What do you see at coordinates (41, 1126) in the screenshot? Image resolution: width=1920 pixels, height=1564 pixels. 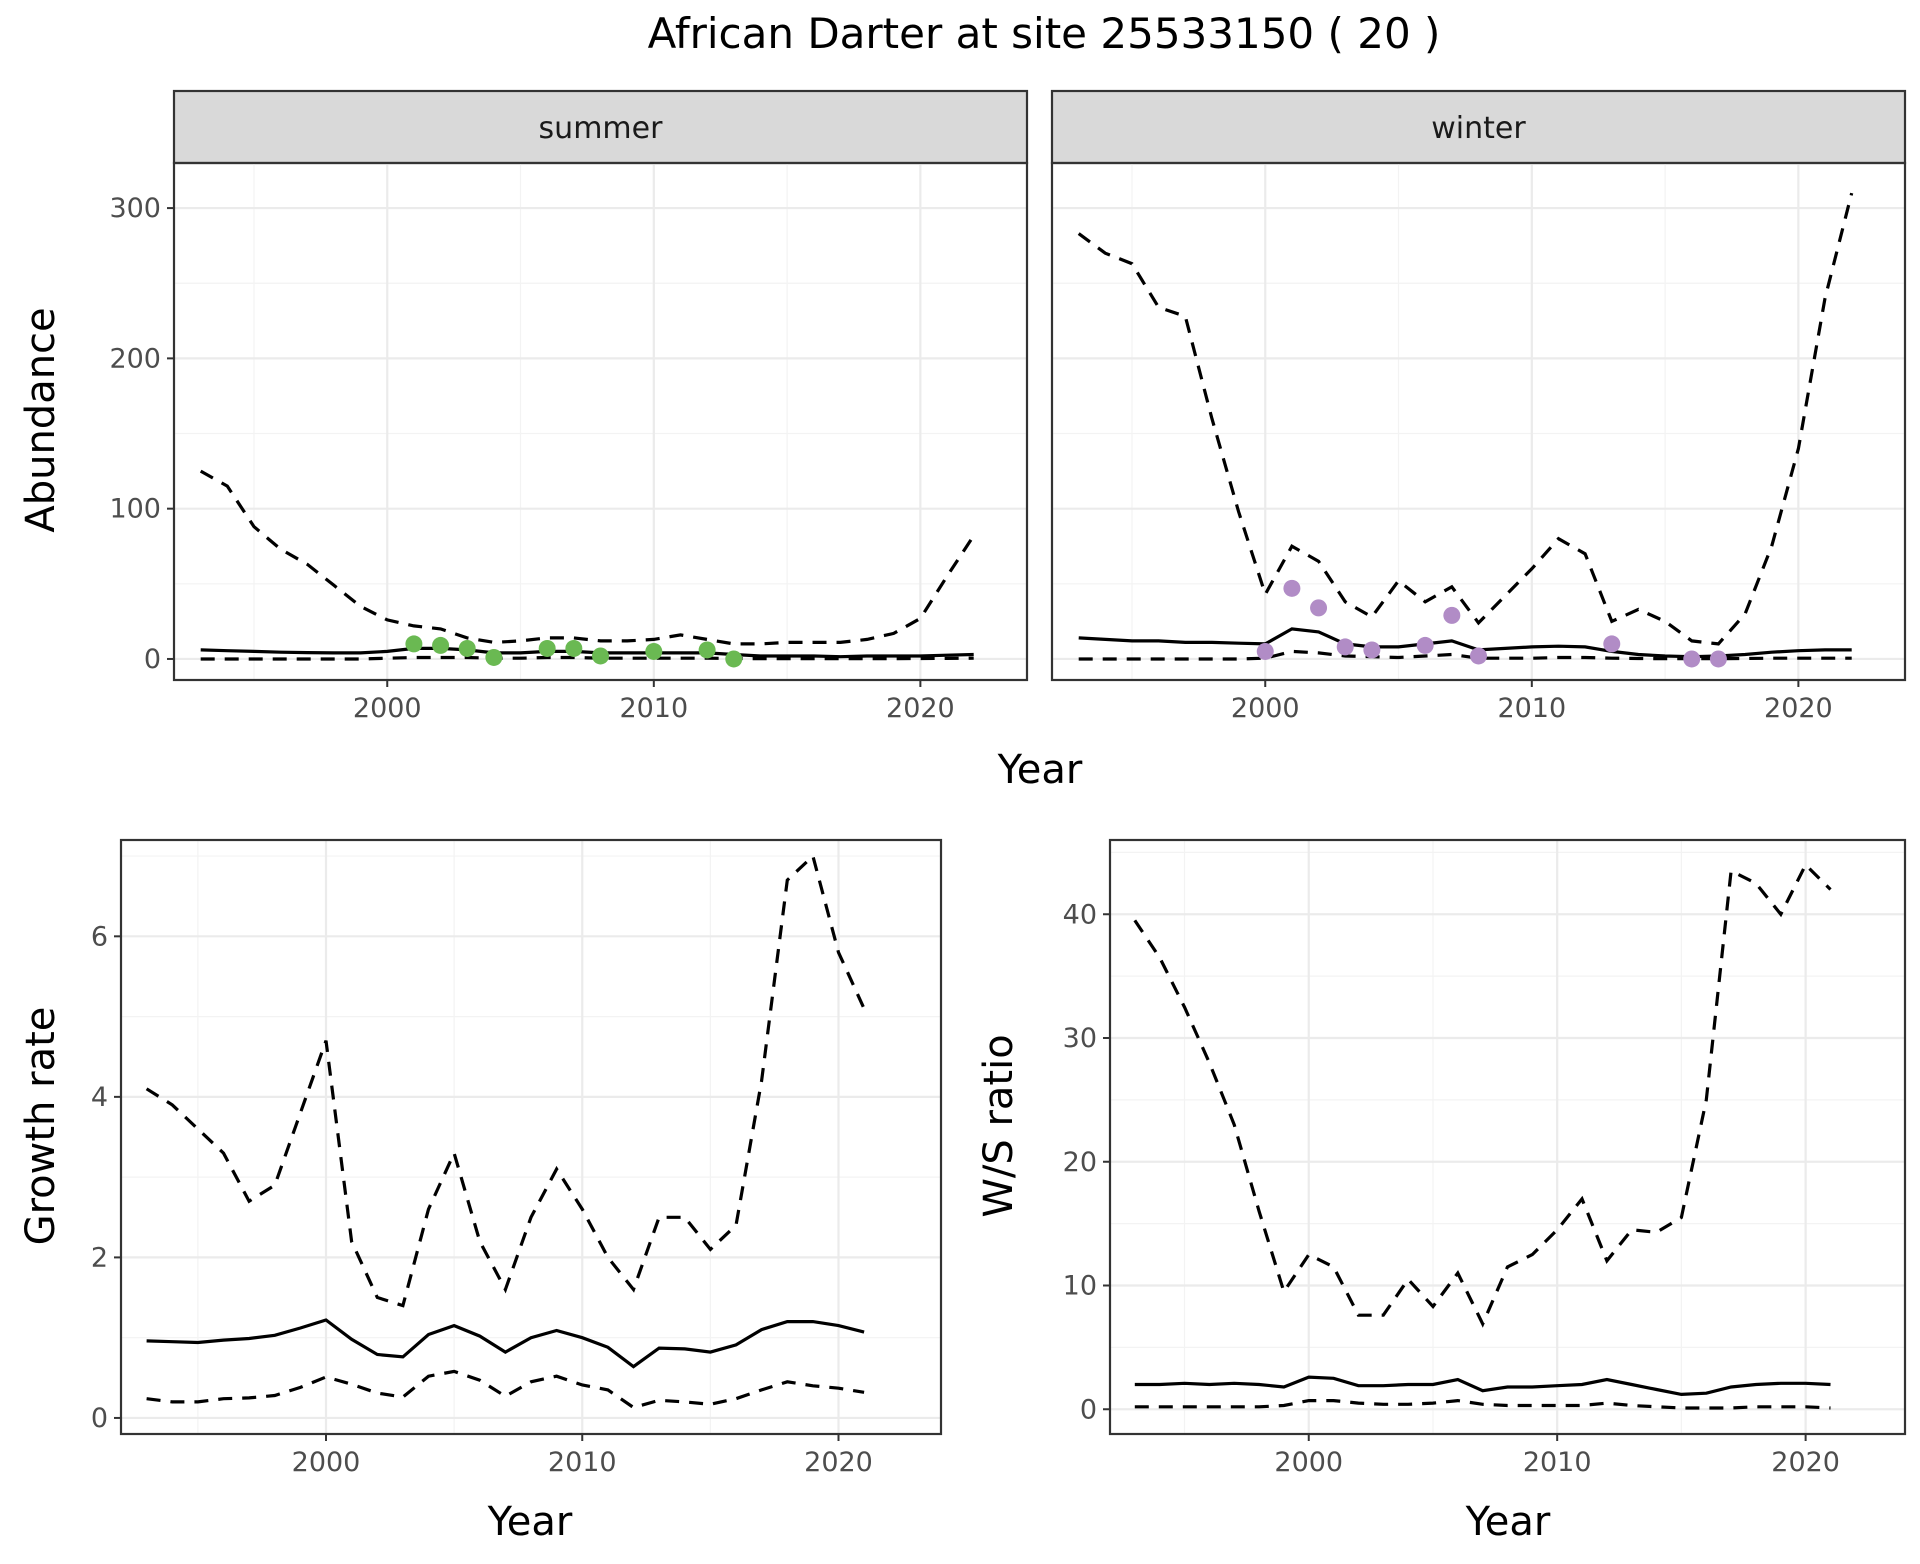 I see `growth-y-label: Growth rate` at bounding box center [41, 1126].